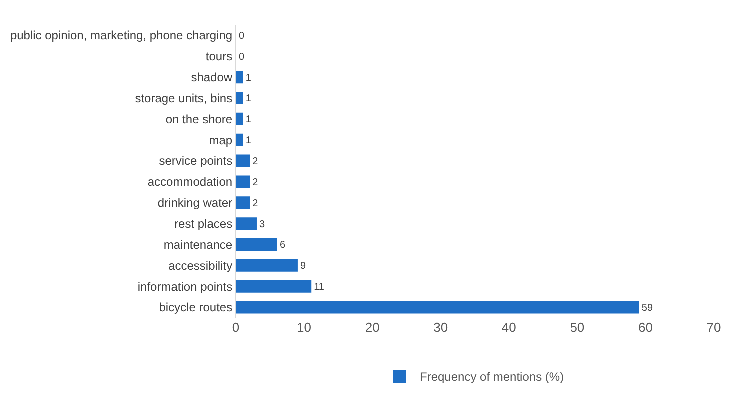  What do you see at coordinates (219, 57) in the screenshot?
I see `y-tick-label: tours` at bounding box center [219, 57].